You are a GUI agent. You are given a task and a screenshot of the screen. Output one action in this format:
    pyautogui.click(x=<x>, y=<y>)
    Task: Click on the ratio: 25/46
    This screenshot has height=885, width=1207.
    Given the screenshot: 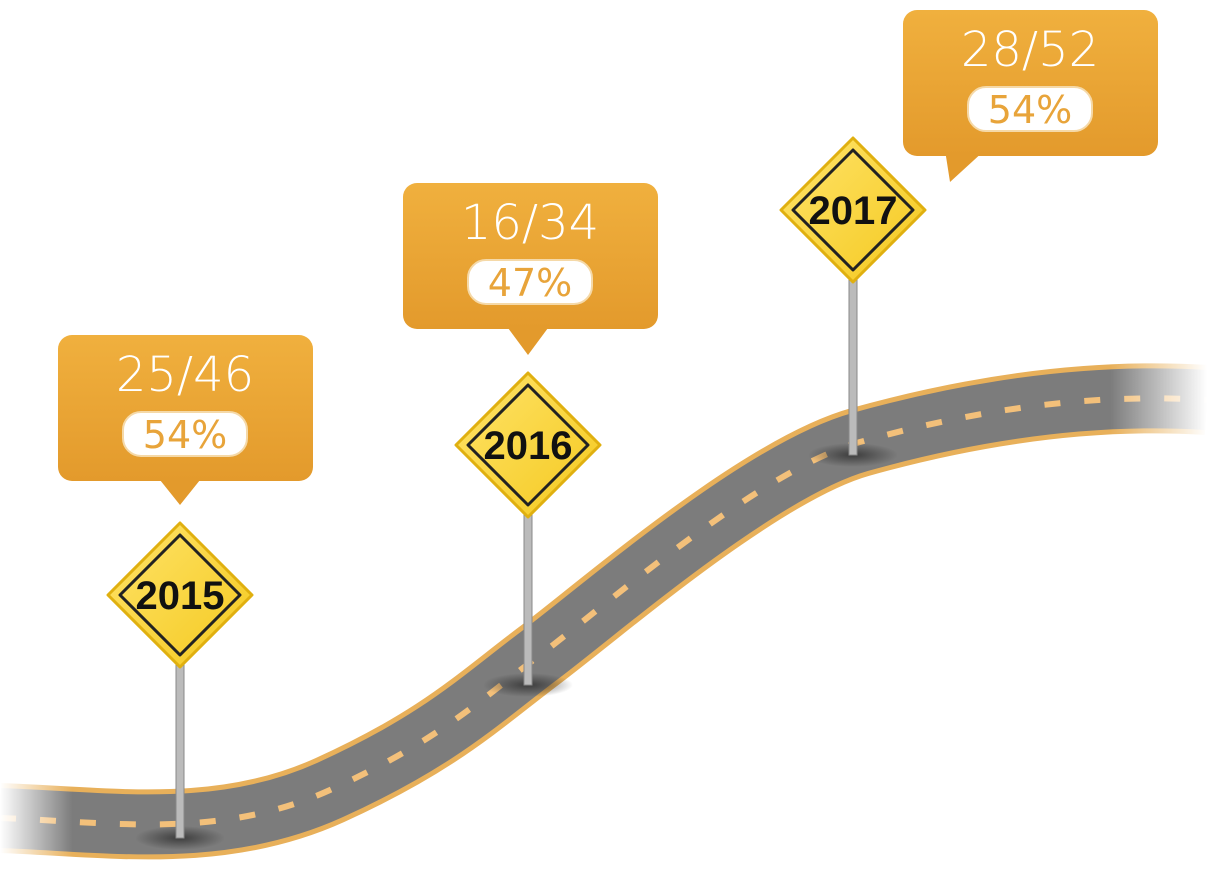 What is the action you would take?
    pyautogui.click(x=185, y=375)
    